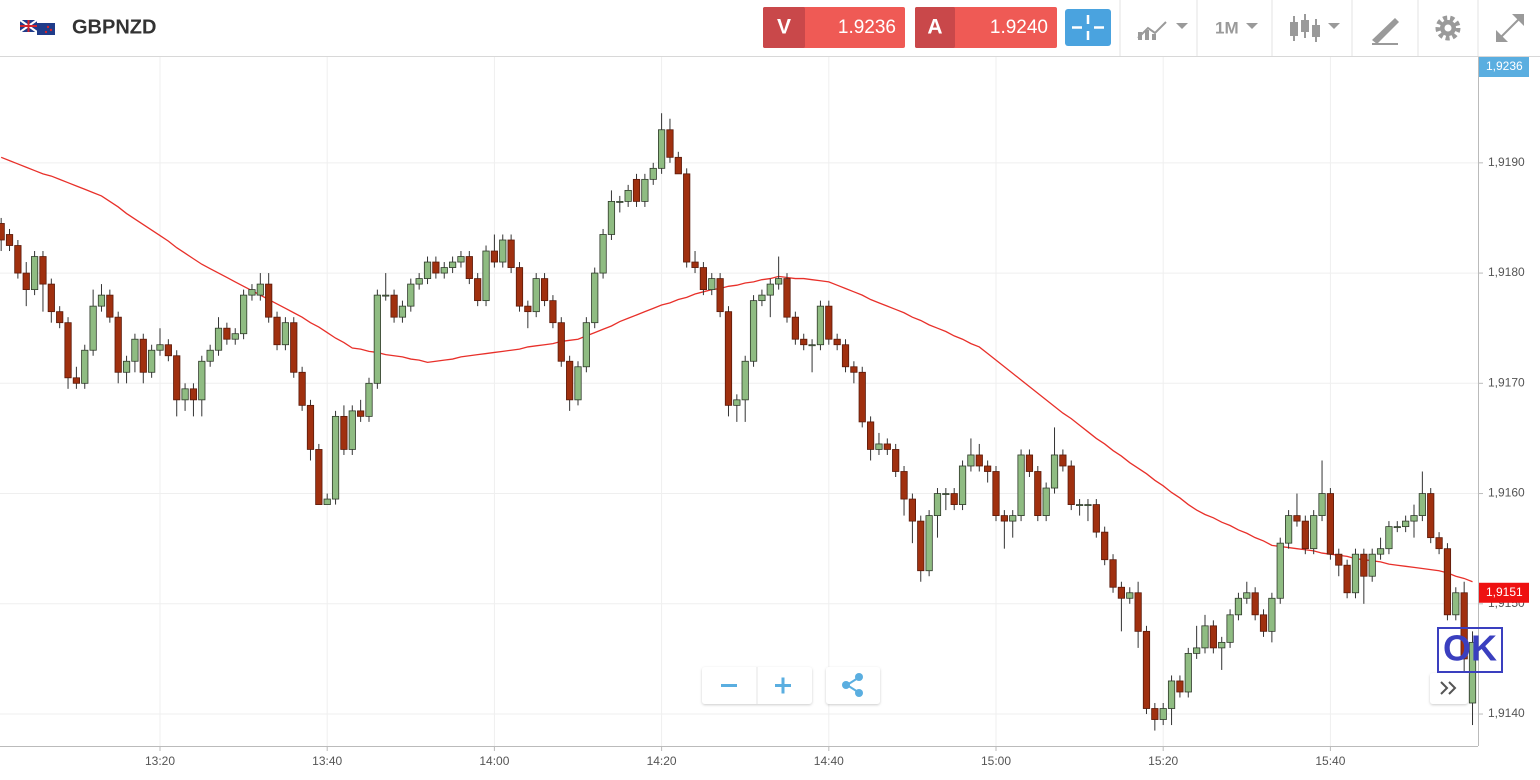 This screenshot has width=1540, height=780. I want to click on y-tick-label: 1,9160, so click(1506, 493).